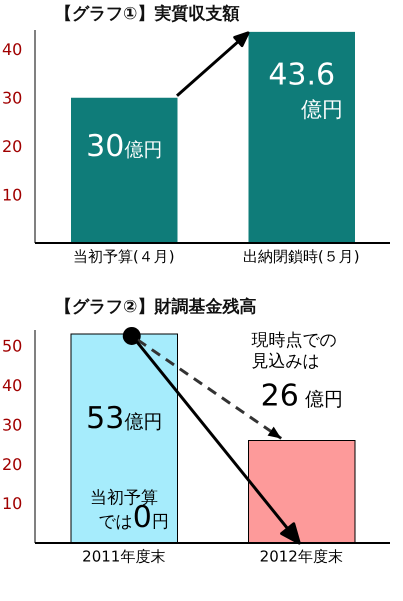 Image resolution: width=403 pixels, height=601 pixels. What do you see at coordinates (124, 146) in the screenshot?
I see `data-label: 30億円` at bounding box center [124, 146].